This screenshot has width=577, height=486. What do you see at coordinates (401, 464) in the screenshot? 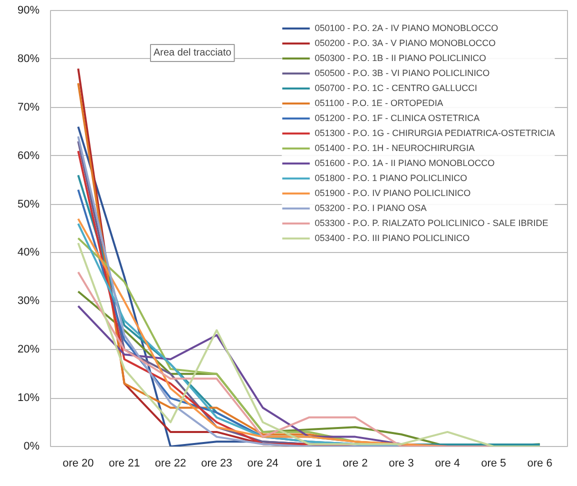
I see `x-tick-label: ore 3` at bounding box center [401, 464].